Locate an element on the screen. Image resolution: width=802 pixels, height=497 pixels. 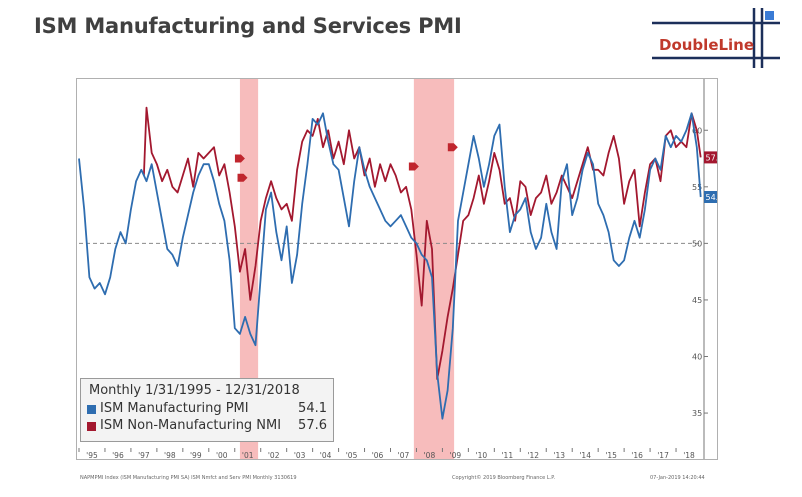
legend-item-manufacturing: ISM Manufacturing PMI 54.1 is located at coordinates (207, 409).